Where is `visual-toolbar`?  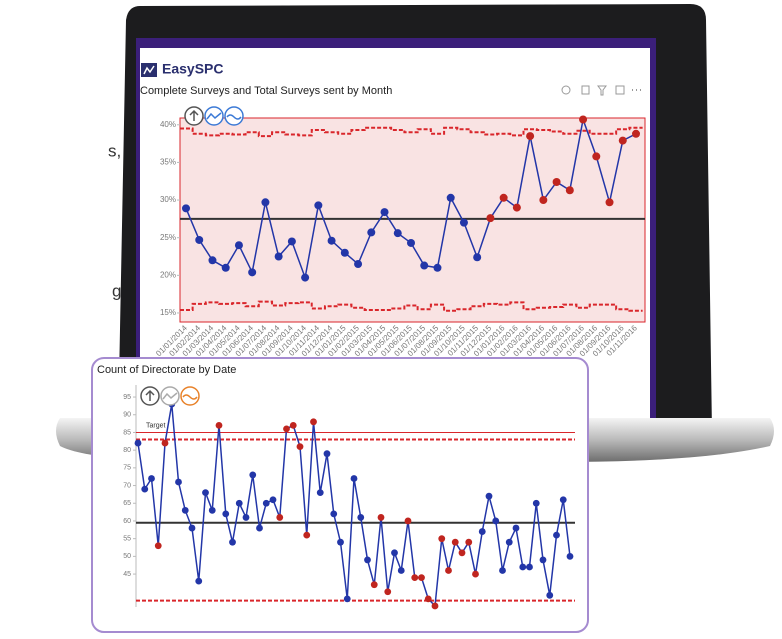 visual-toolbar is located at coordinates (601, 90).